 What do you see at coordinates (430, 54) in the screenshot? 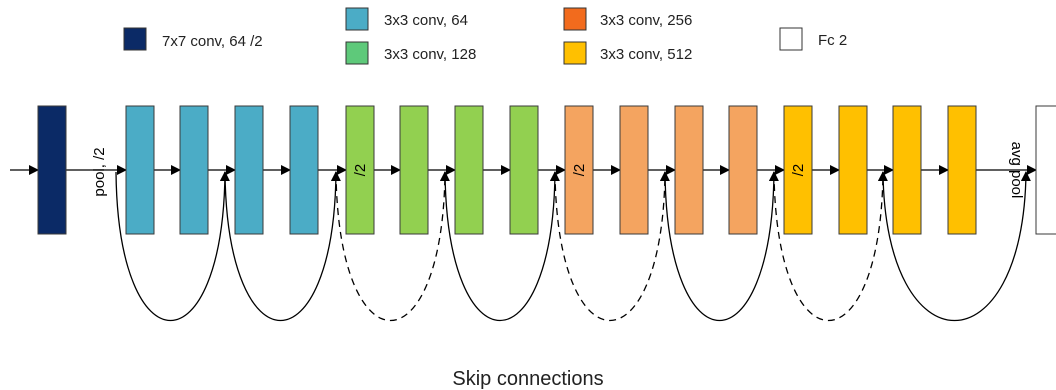
I see `legend-label-c128: 3x3 conv, 128` at bounding box center [430, 54].